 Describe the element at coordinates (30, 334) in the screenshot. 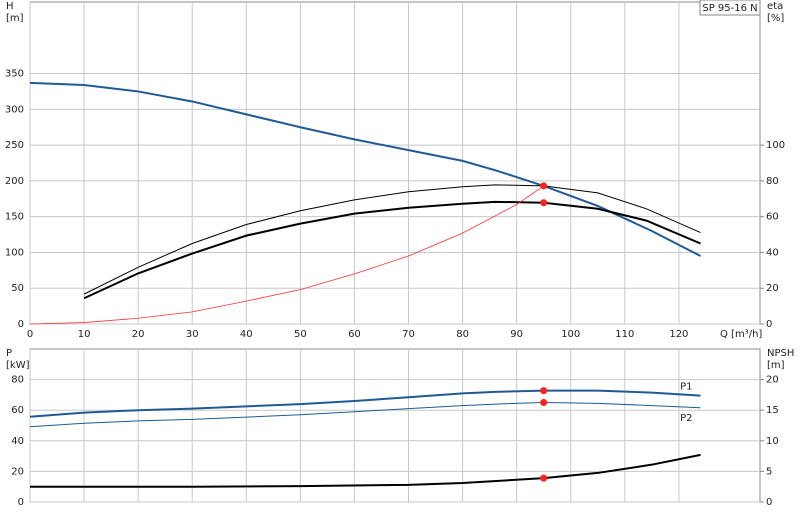

I see `x-tick-label: 0` at that location.